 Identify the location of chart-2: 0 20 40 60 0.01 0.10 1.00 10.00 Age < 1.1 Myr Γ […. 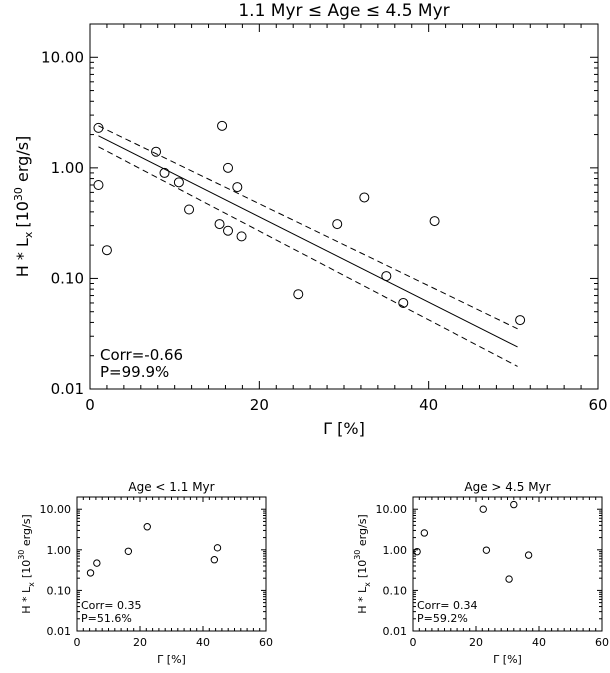
(145, 573).